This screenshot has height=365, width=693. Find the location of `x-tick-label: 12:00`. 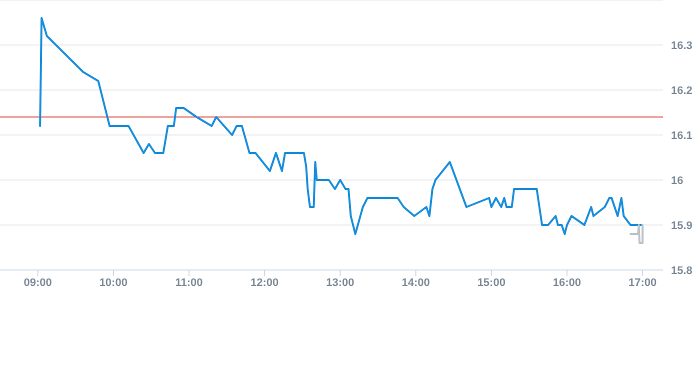

x-tick-label: 12:00 is located at coordinates (264, 282).